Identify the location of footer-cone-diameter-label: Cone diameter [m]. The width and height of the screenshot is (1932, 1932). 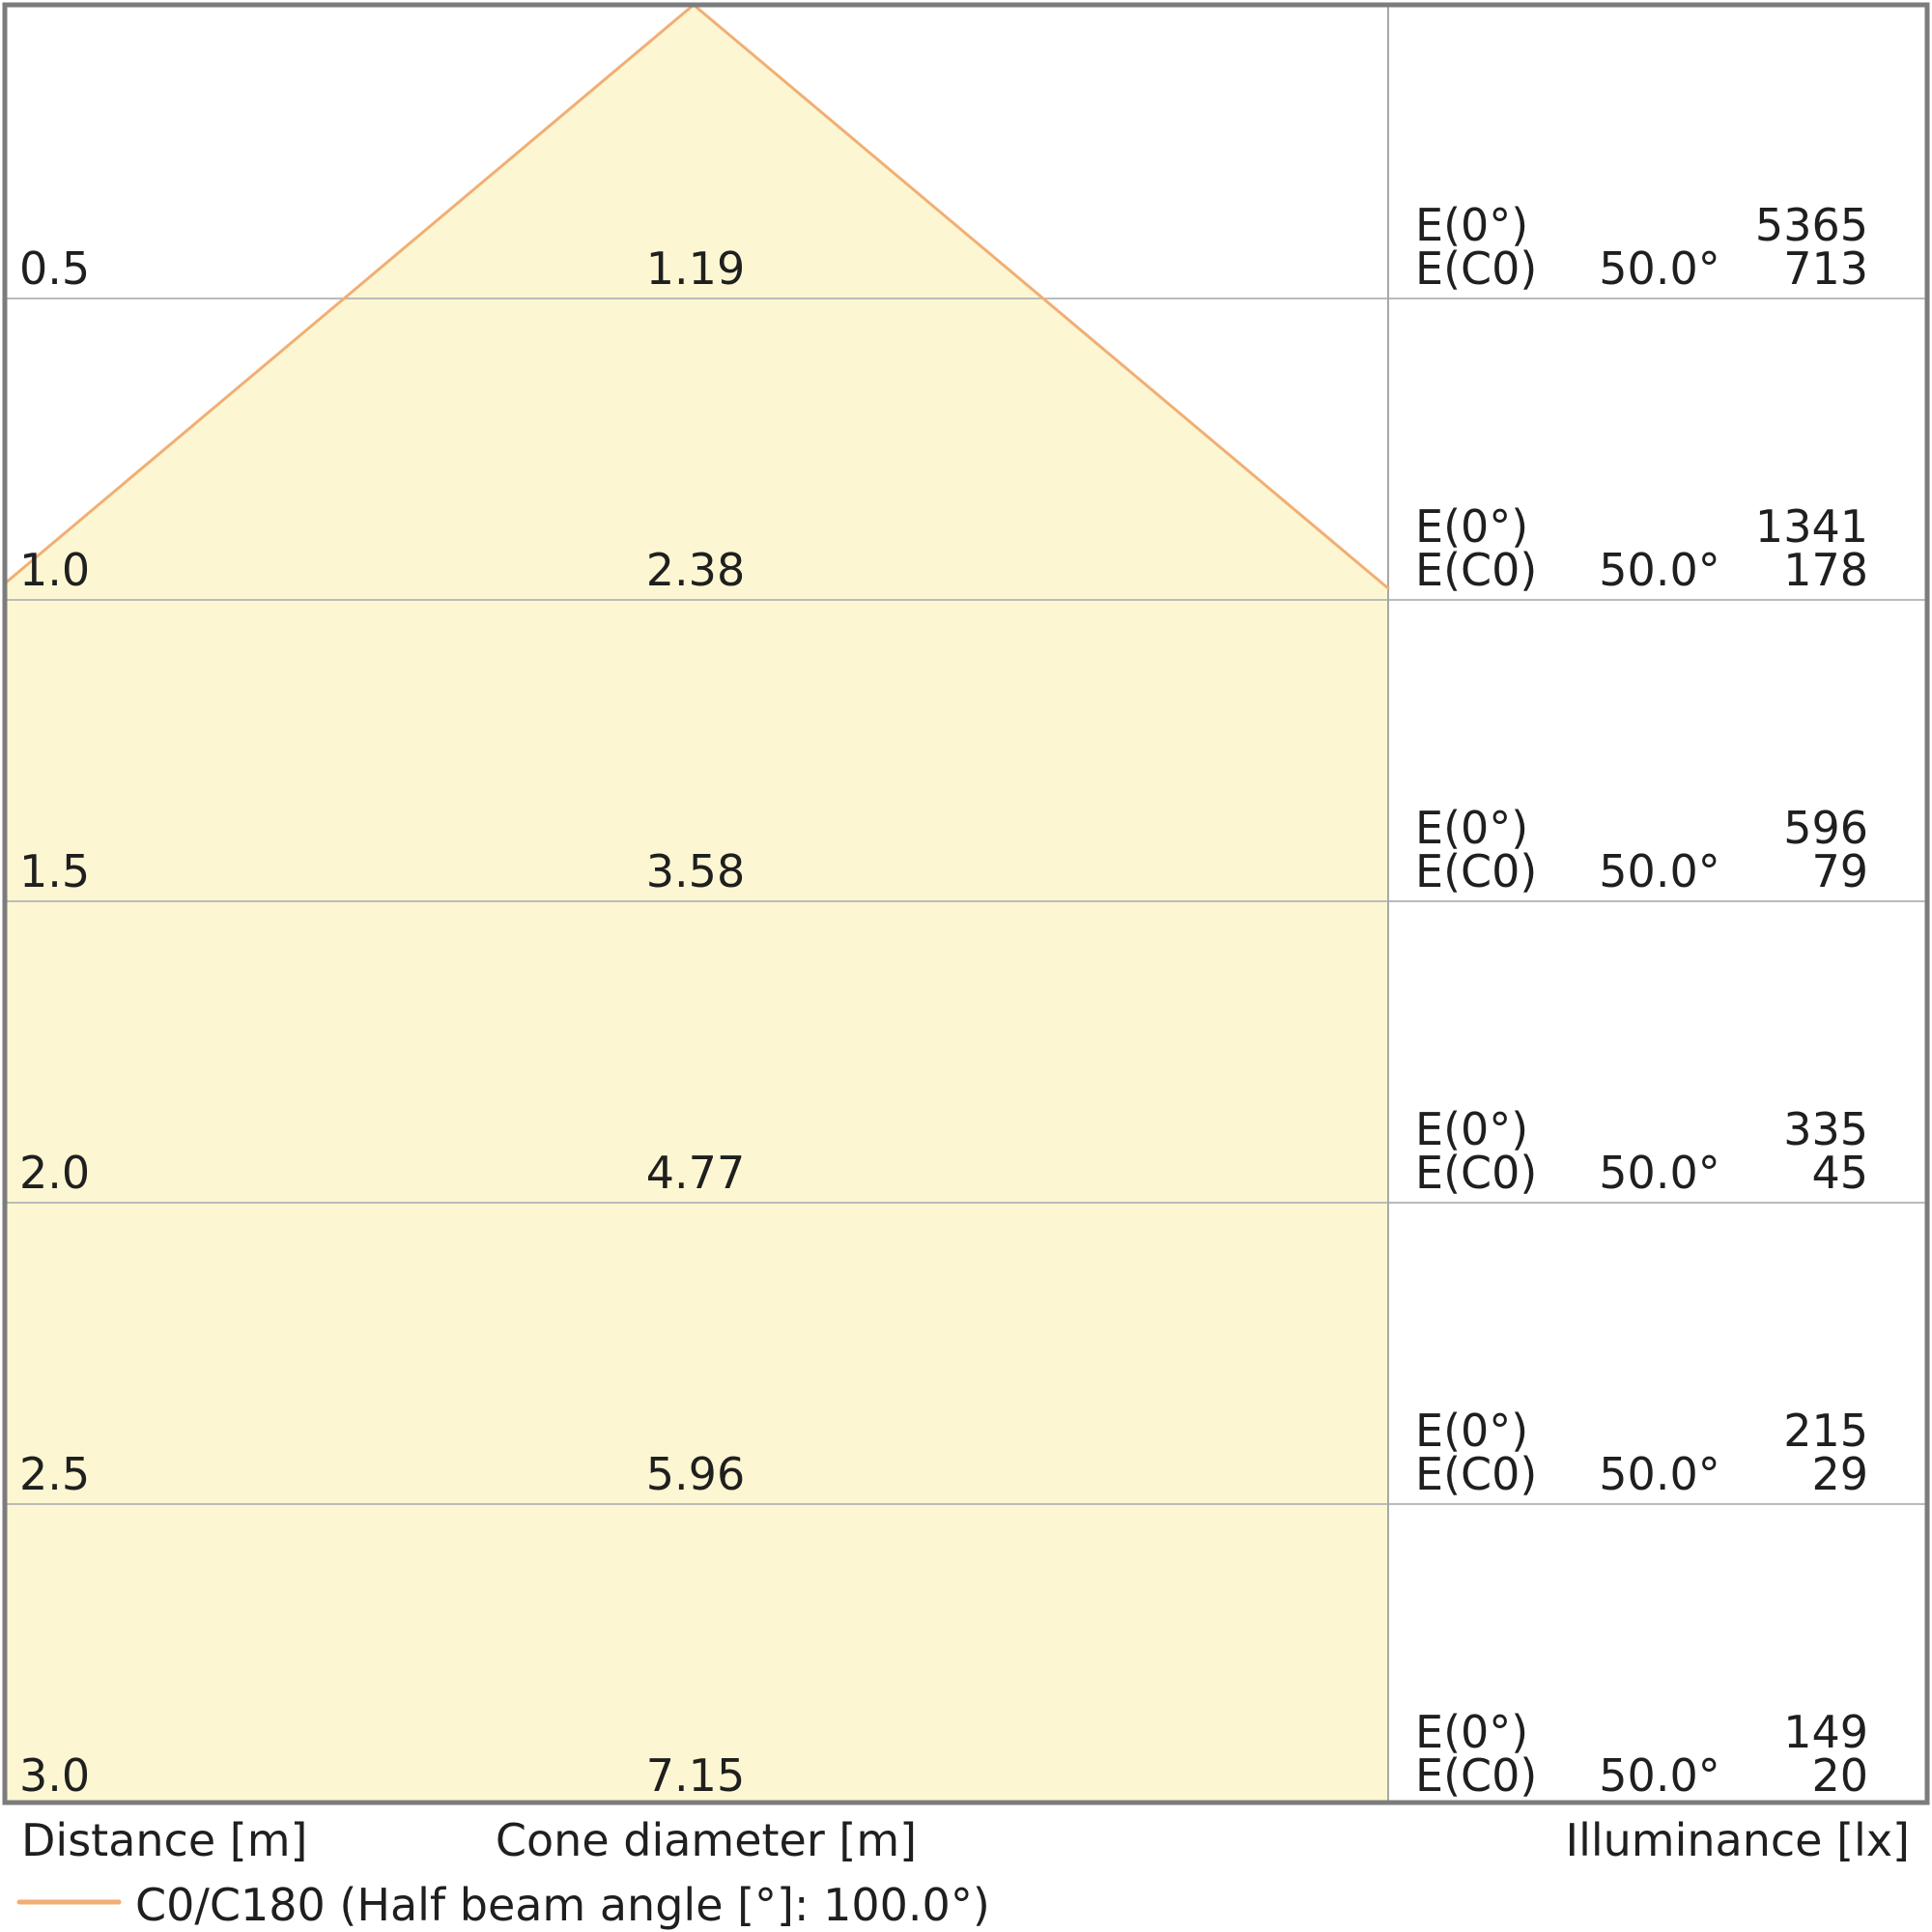
(706, 1840).